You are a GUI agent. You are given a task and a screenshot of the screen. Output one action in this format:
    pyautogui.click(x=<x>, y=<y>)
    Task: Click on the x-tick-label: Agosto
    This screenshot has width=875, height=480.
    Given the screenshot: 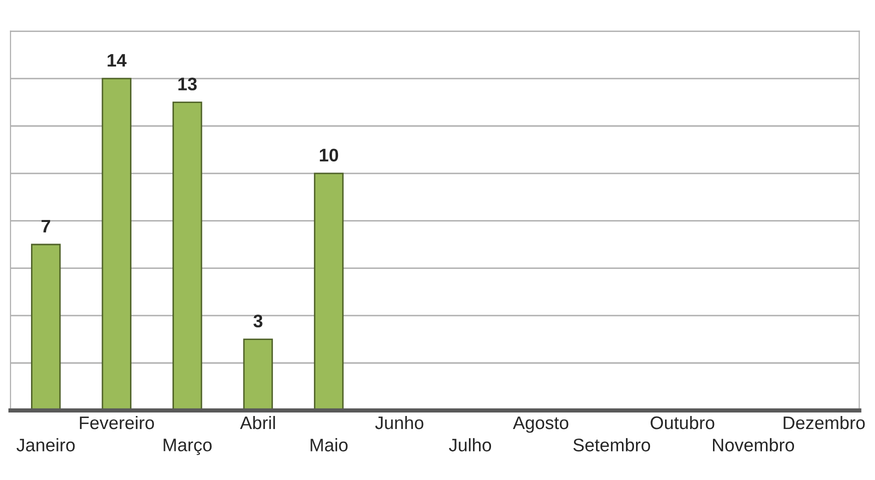 What is the action you would take?
    pyautogui.click(x=540, y=424)
    